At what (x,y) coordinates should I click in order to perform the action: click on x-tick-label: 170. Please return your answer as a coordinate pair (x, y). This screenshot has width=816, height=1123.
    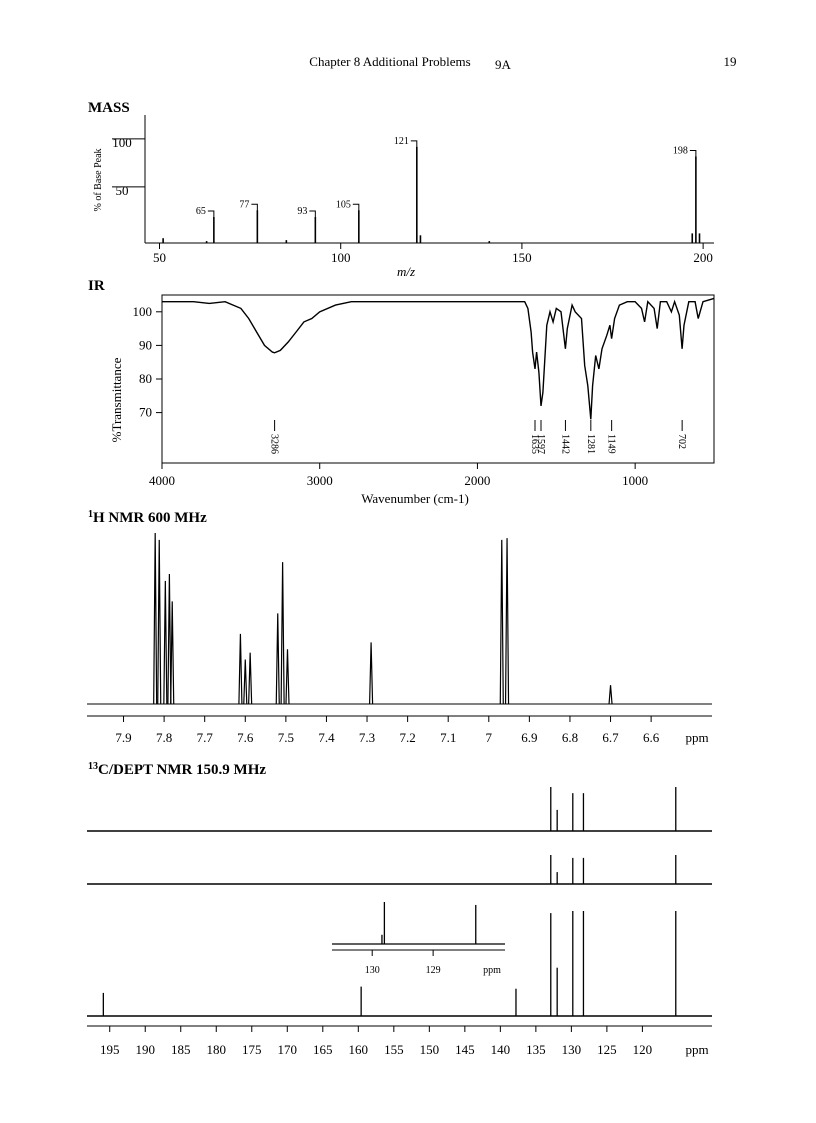
    Looking at the image, I should click on (288, 1049).